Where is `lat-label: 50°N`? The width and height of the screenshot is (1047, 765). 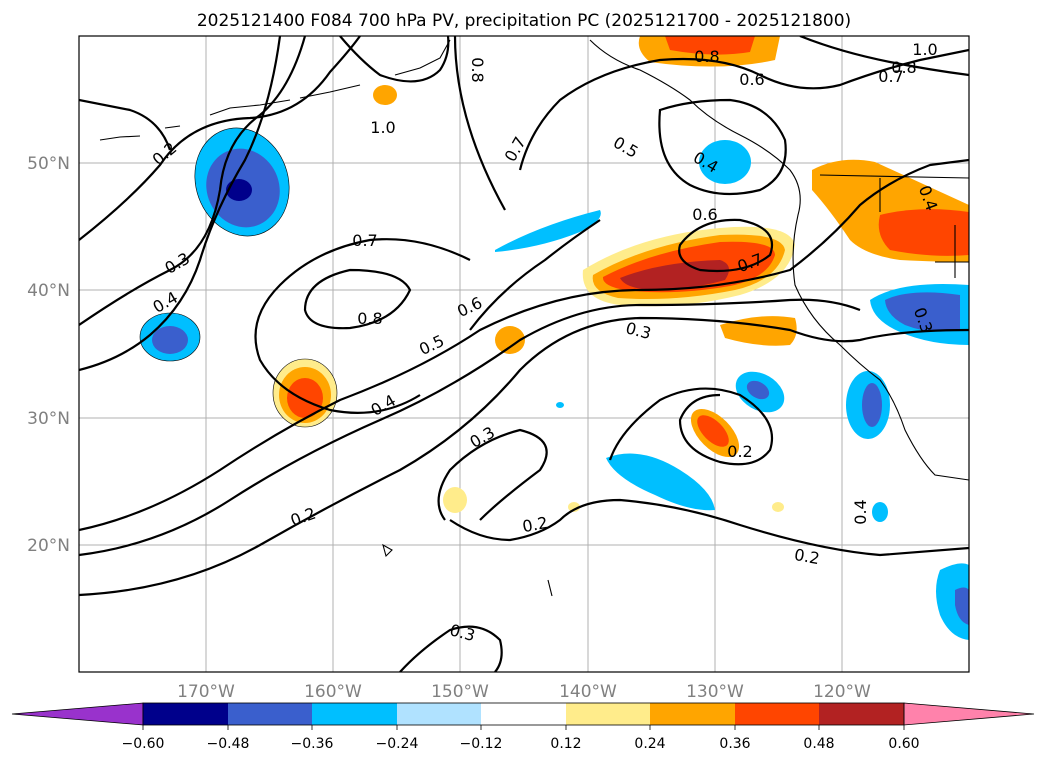
lat-label: 50°N is located at coordinates (48, 164).